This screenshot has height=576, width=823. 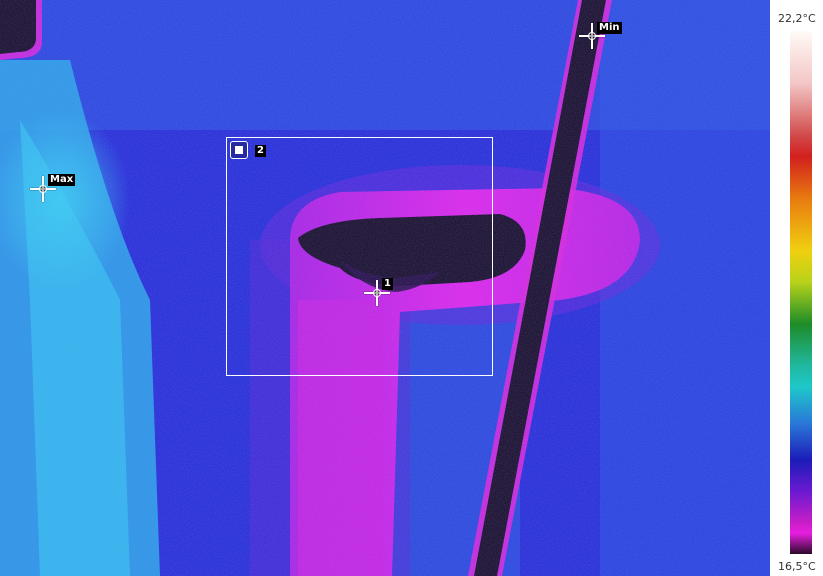 What do you see at coordinates (62, 180) in the screenshot?
I see `max-marker-label: Max` at bounding box center [62, 180].